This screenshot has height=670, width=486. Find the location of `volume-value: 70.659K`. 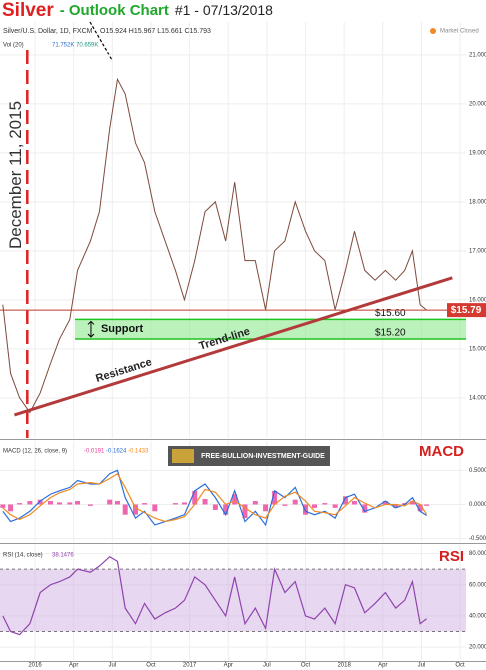

volume-value: 70.659K is located at coordinates (87, 46).